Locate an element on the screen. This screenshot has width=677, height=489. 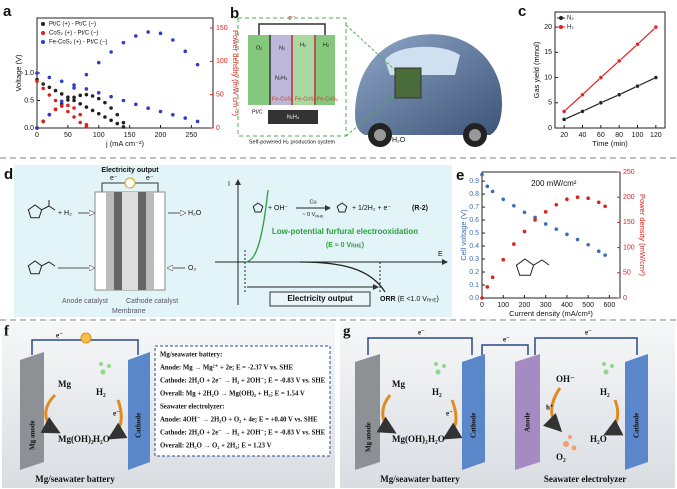
legend-label: CoS₂ (+) - Pt/C (−) is located at coordinates (73, 34).